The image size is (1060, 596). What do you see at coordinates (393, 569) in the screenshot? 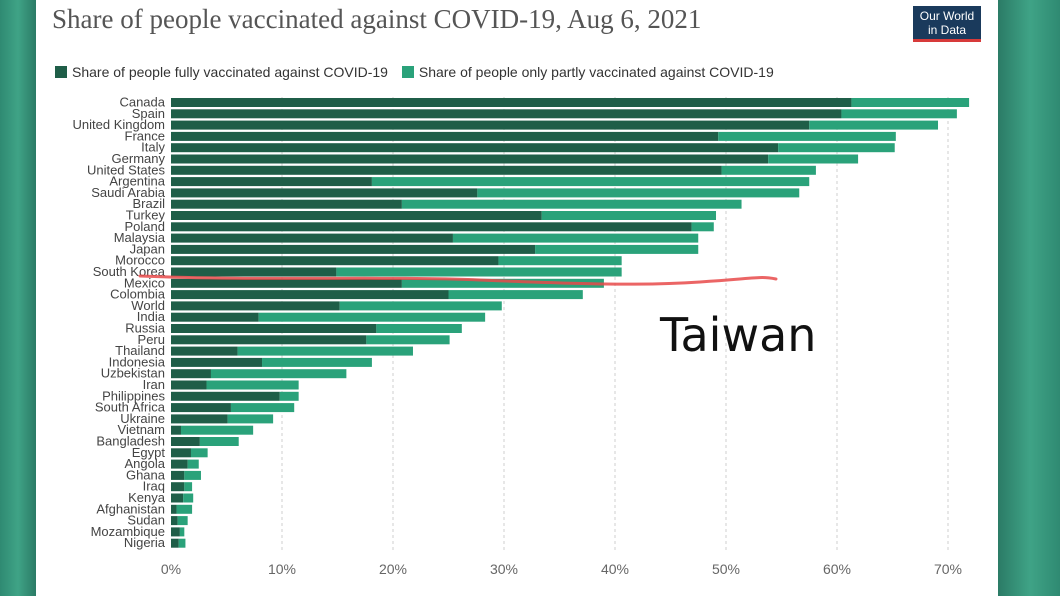
I see `x-tick-label: 20%` at bounding box center [393, 569].